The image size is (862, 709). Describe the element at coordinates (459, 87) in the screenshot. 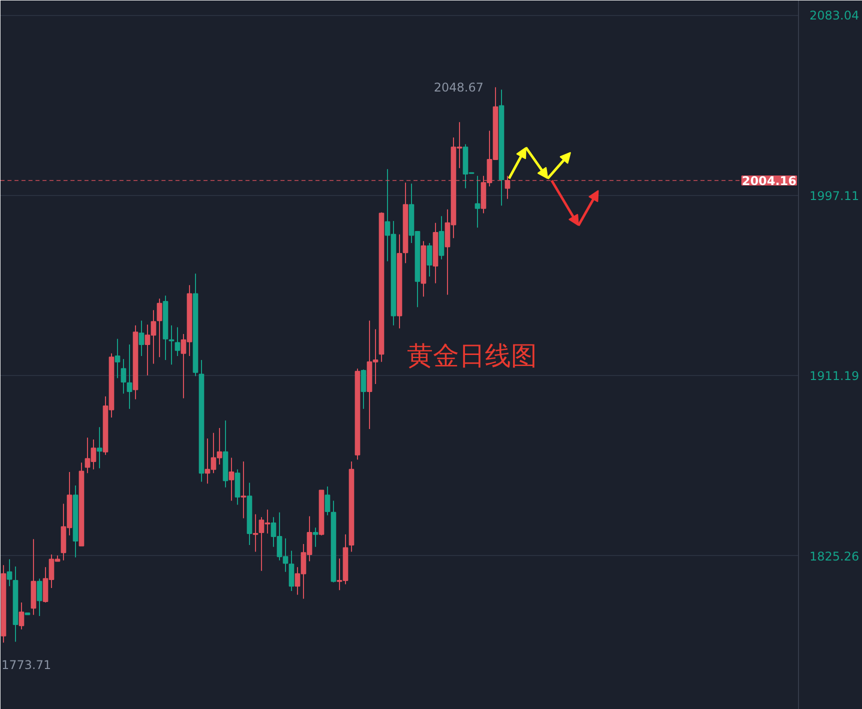

I see `annotation: 2048.67` at that location.